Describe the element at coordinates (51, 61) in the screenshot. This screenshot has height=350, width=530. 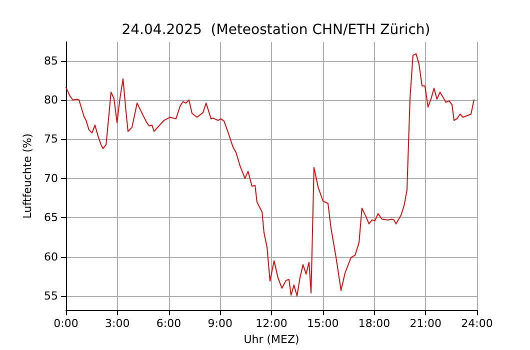
I see `y-tick-label: 85` at that location.